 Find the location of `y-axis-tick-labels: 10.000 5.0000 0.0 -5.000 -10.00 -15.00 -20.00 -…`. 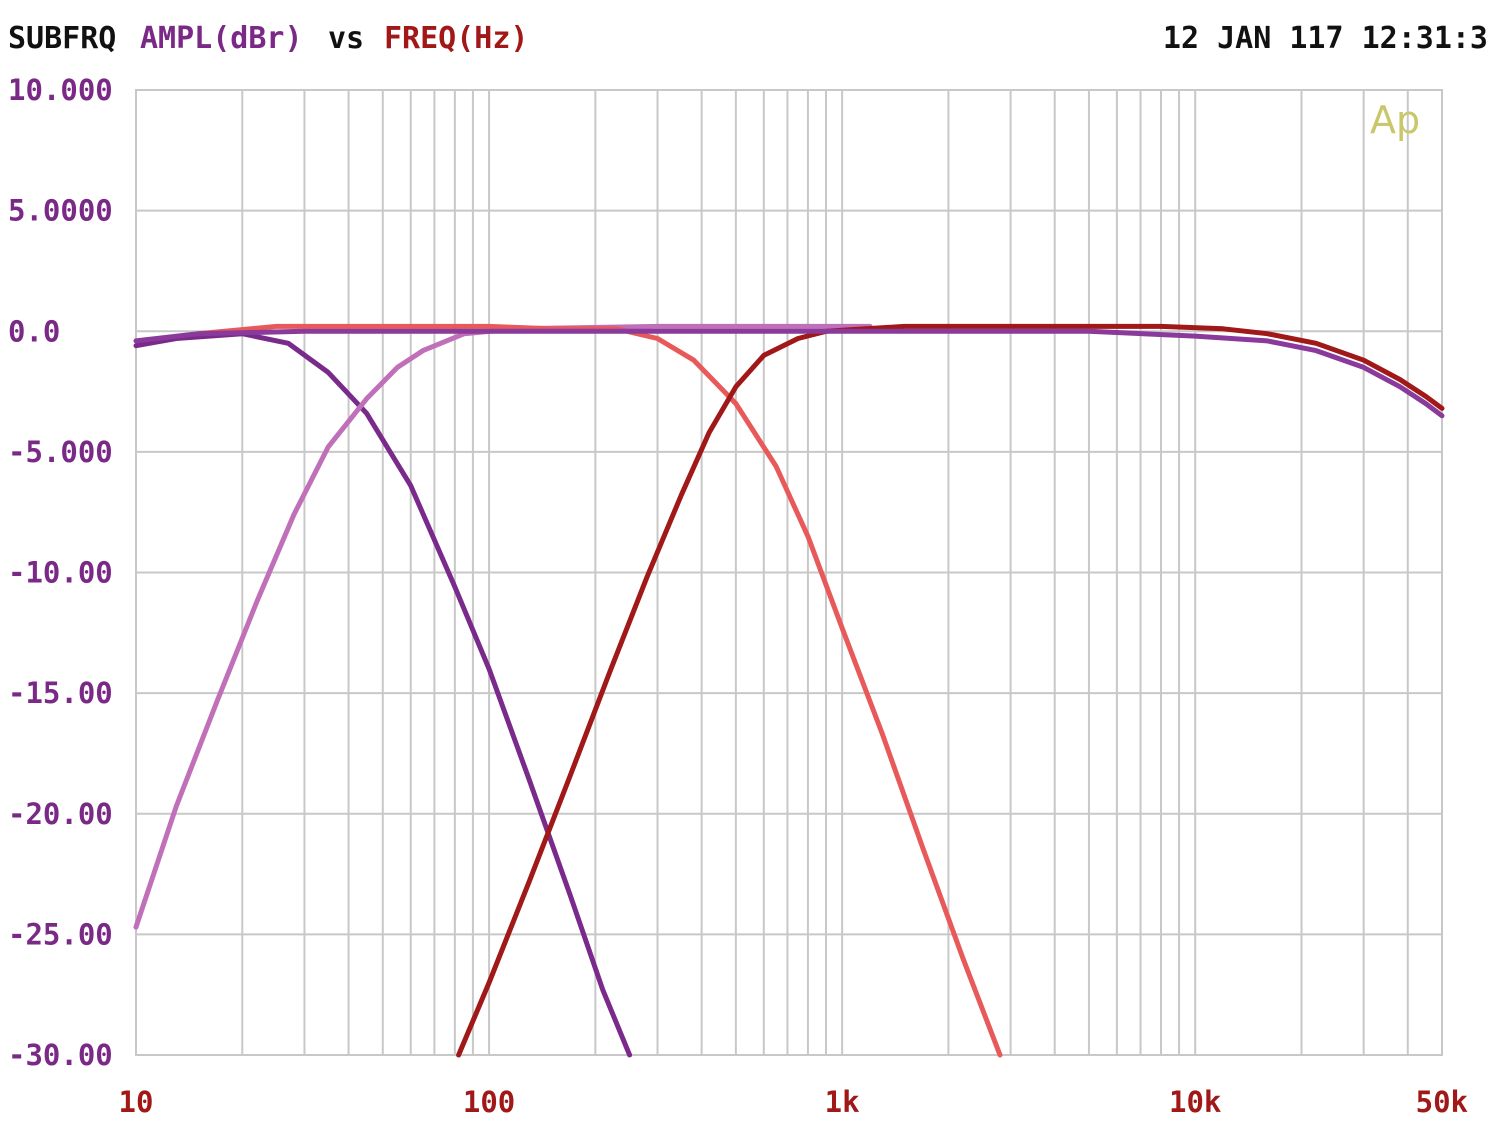

y-axis-tick-labels: 10.000 5.0000 0.0 -5.000 -10.00 -15.00 -20.00 -… is located at coordinates (60, 572).